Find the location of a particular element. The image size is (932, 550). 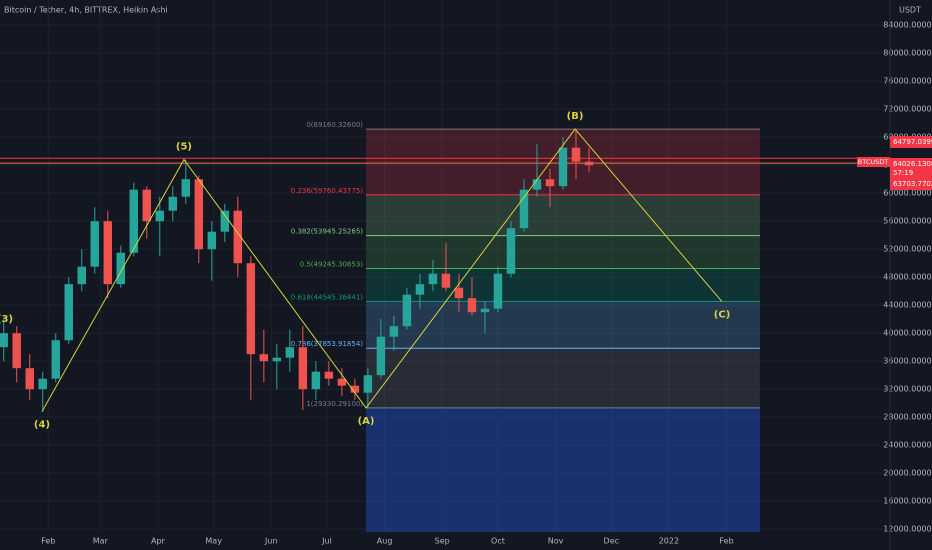

y-tick-label: 48000.00000 is located at coordinates (907, 277).